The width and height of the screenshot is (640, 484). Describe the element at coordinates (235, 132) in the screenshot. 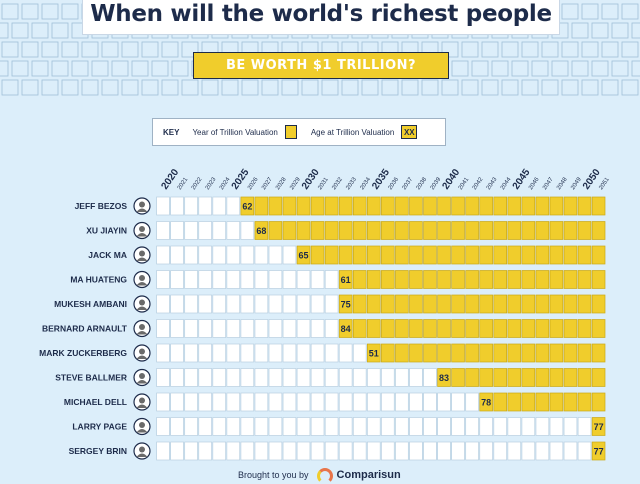

I see `key-year-label: Year of Trillion Valuation` at that location.